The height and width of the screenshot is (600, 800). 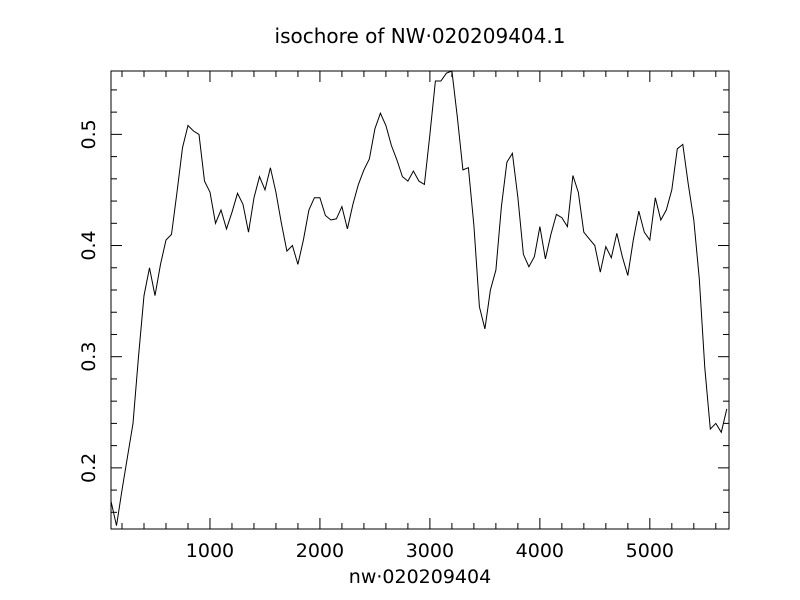 I want to click on x-tick-label: 3000, so click(x=430, y=551).